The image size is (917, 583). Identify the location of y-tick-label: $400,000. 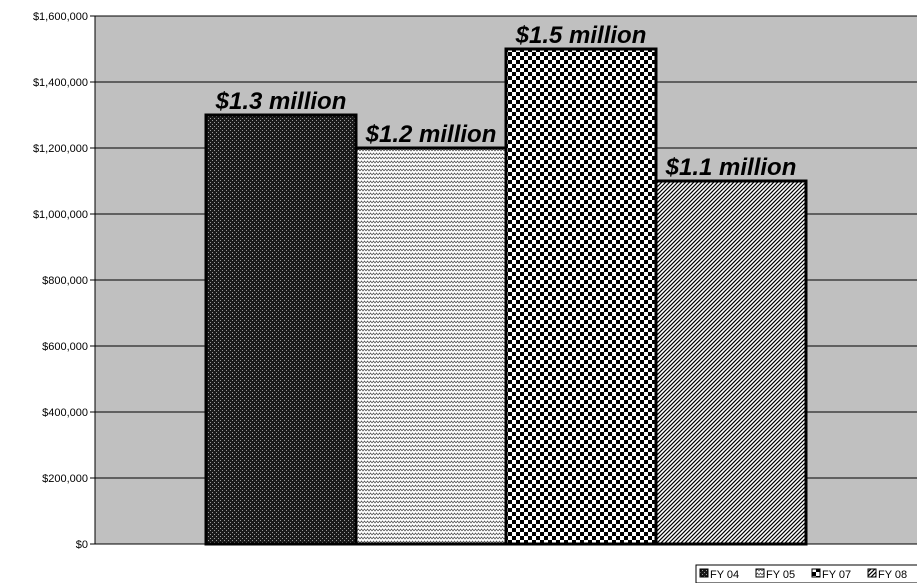
(65, 413).